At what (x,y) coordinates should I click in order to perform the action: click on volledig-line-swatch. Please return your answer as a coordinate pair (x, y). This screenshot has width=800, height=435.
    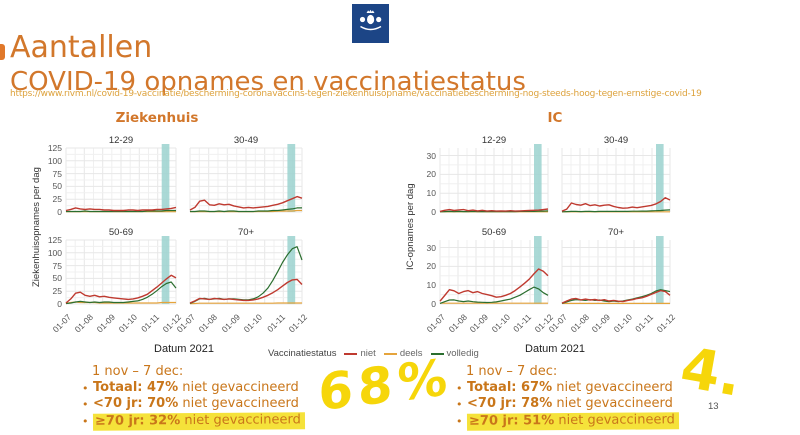
    Looking at the image, I should click on (437, 353).